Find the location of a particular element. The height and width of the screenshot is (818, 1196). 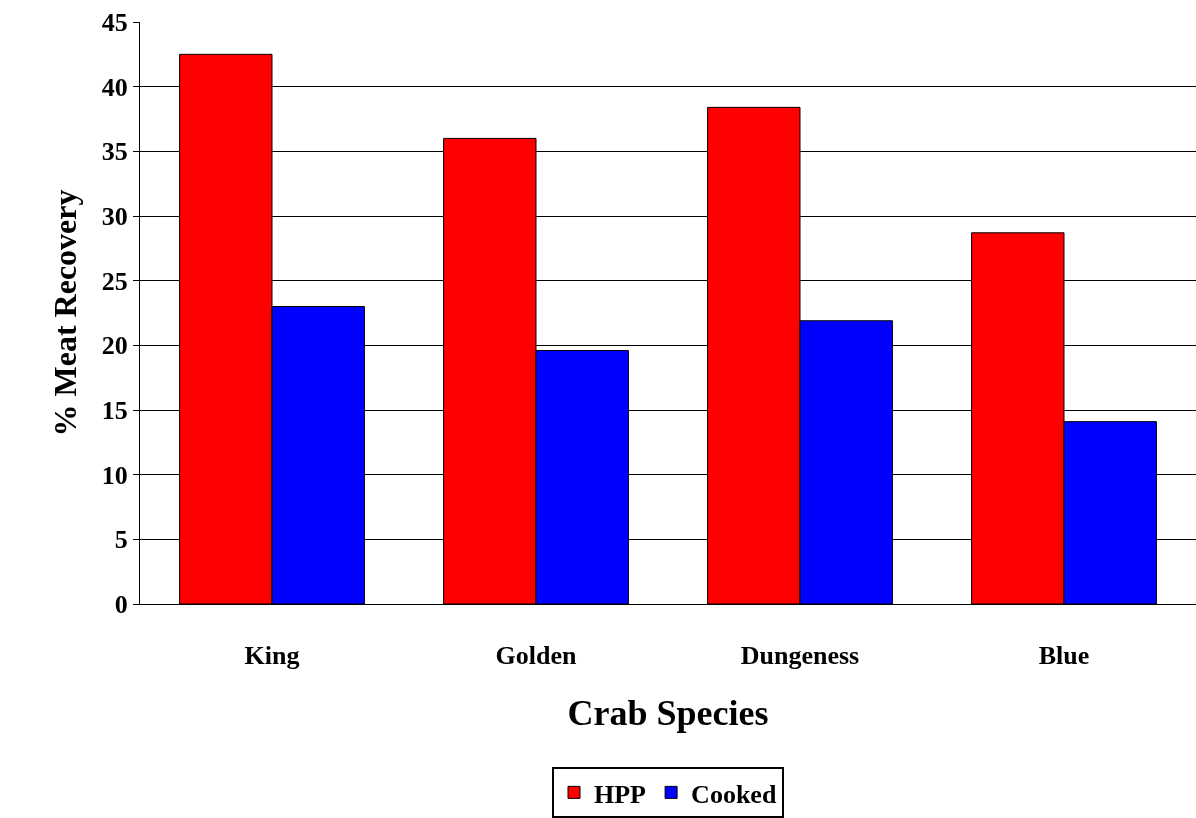

legend-label: Cooked is located at coordinates (734, 794).